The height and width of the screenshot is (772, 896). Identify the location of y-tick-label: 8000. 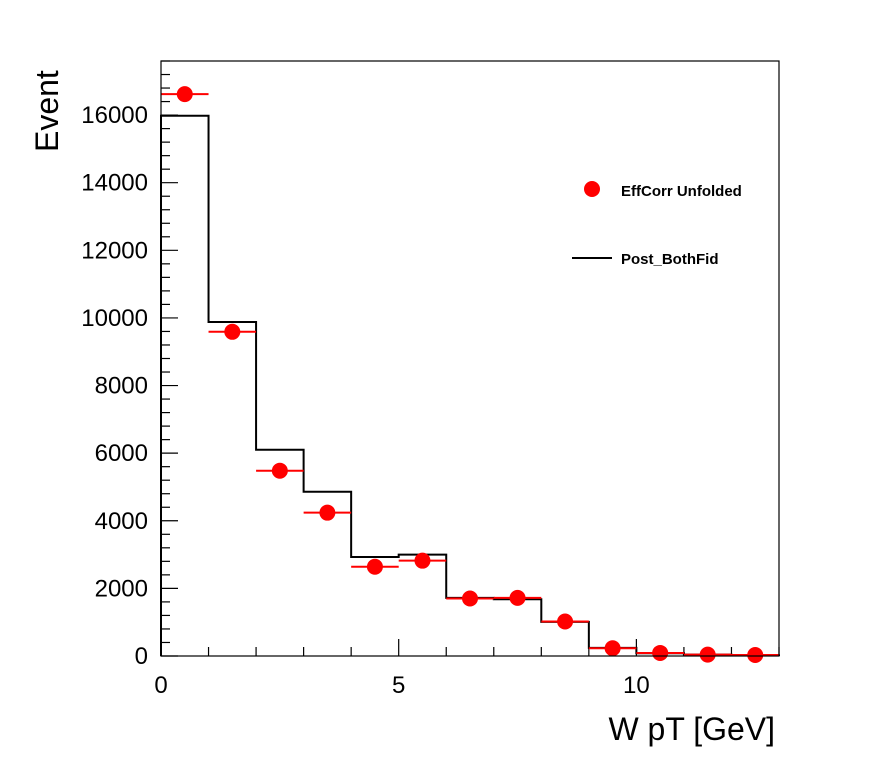
(121, 386).